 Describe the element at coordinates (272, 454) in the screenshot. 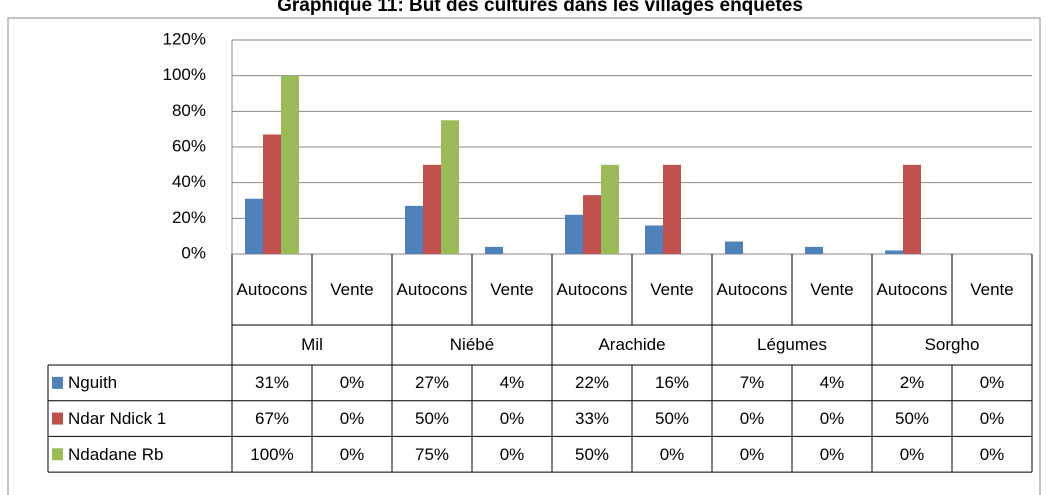

I see `data-label: 100%` at that location.